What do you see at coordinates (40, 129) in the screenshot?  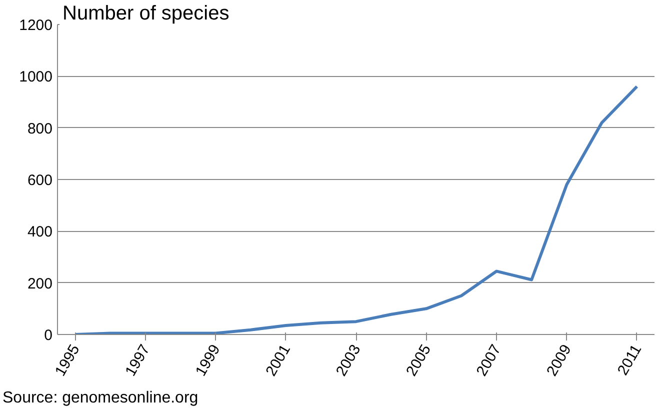 I see `y-tick-label: 800` at bounding box center [40, 129].